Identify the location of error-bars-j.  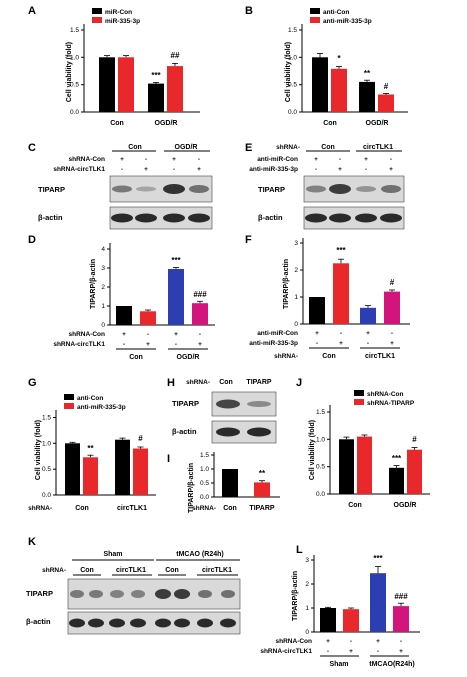
(380, 451).